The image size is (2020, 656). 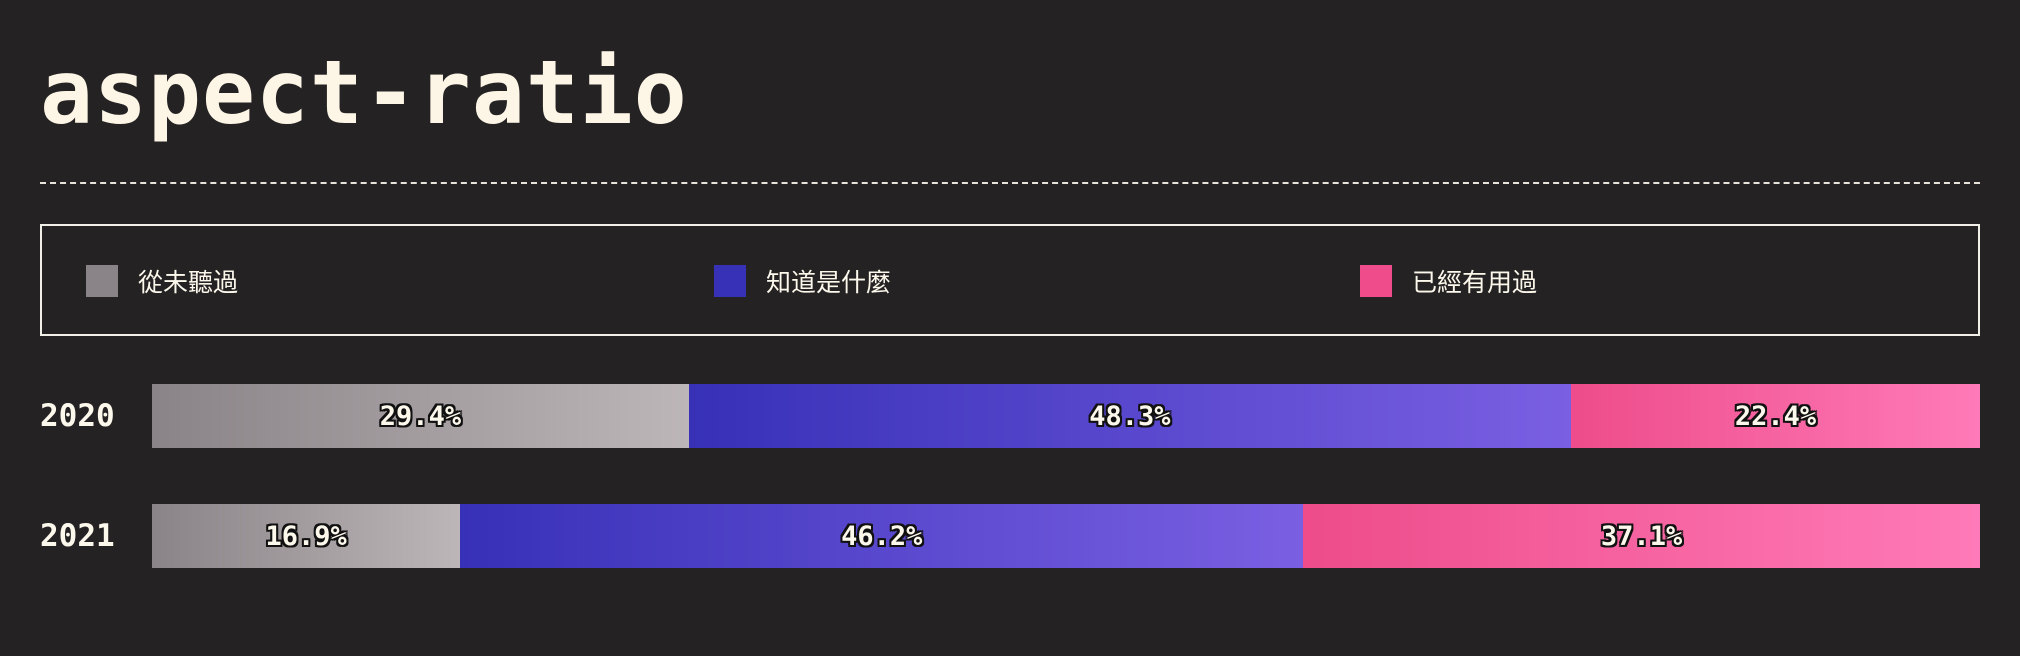 What do you see at coordinates (1376, 281) in the screenshot?
I see `legend-swatch-have-used` at bounding box center [1376, 281].